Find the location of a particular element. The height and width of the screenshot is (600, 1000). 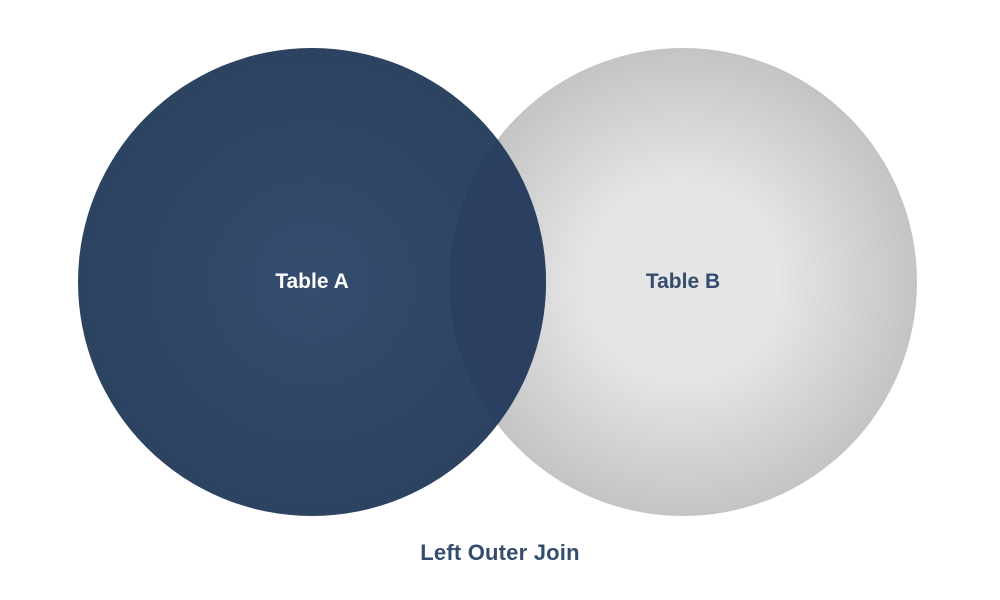

table-a-label: Table A is located at coordinates (312, 281).